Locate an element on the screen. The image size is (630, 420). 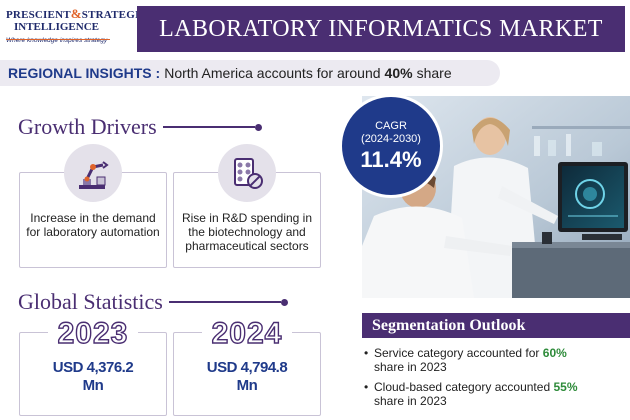
cagr-badge: CAGR (2024-2030) 11.4% is located at coordinates (391, 146).